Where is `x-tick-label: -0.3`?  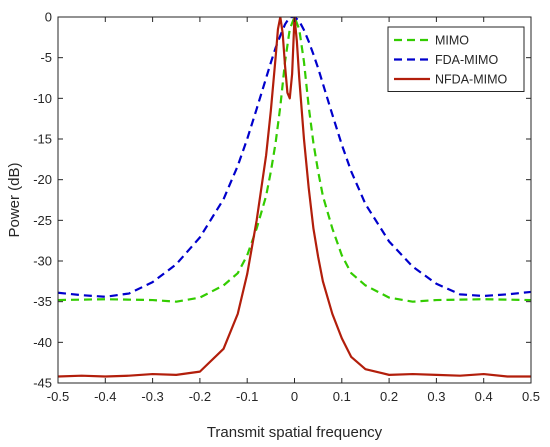 x-tick-label: -0.3 is located at coordinates (152, 396).